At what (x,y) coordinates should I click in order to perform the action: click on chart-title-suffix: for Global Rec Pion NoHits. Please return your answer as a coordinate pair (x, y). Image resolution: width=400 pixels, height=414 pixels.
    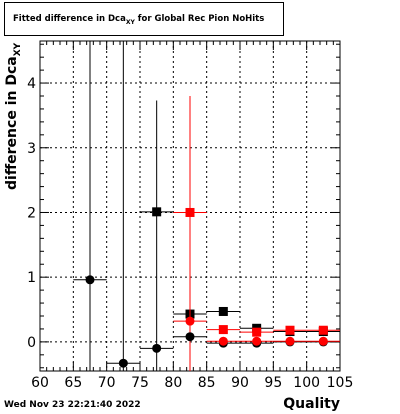
    Looking at the image, I should click on (199, 19).